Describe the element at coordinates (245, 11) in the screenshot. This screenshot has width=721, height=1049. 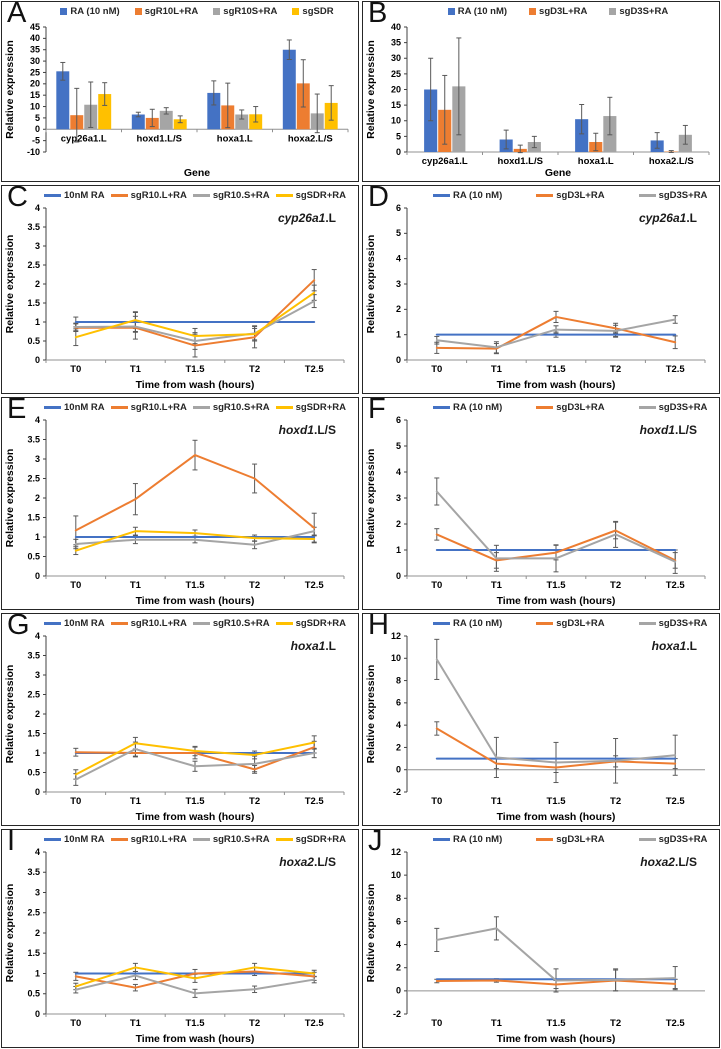
I see `legend-item: sgR10S+RA` at that location.